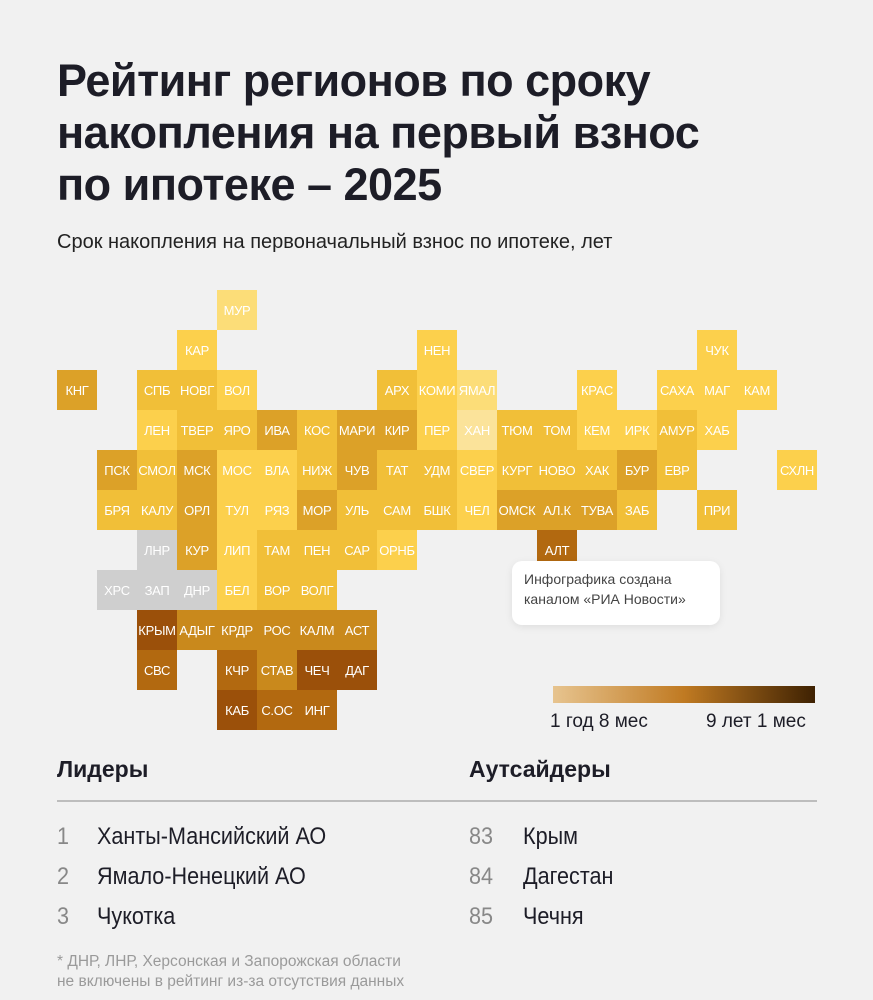 The height and width of the screenshot is (1000, 873). What do you see at coordinates (277, 510) in the screenshot?
I see `region-tile: РЯЗ` at bounding box center [277, 510].